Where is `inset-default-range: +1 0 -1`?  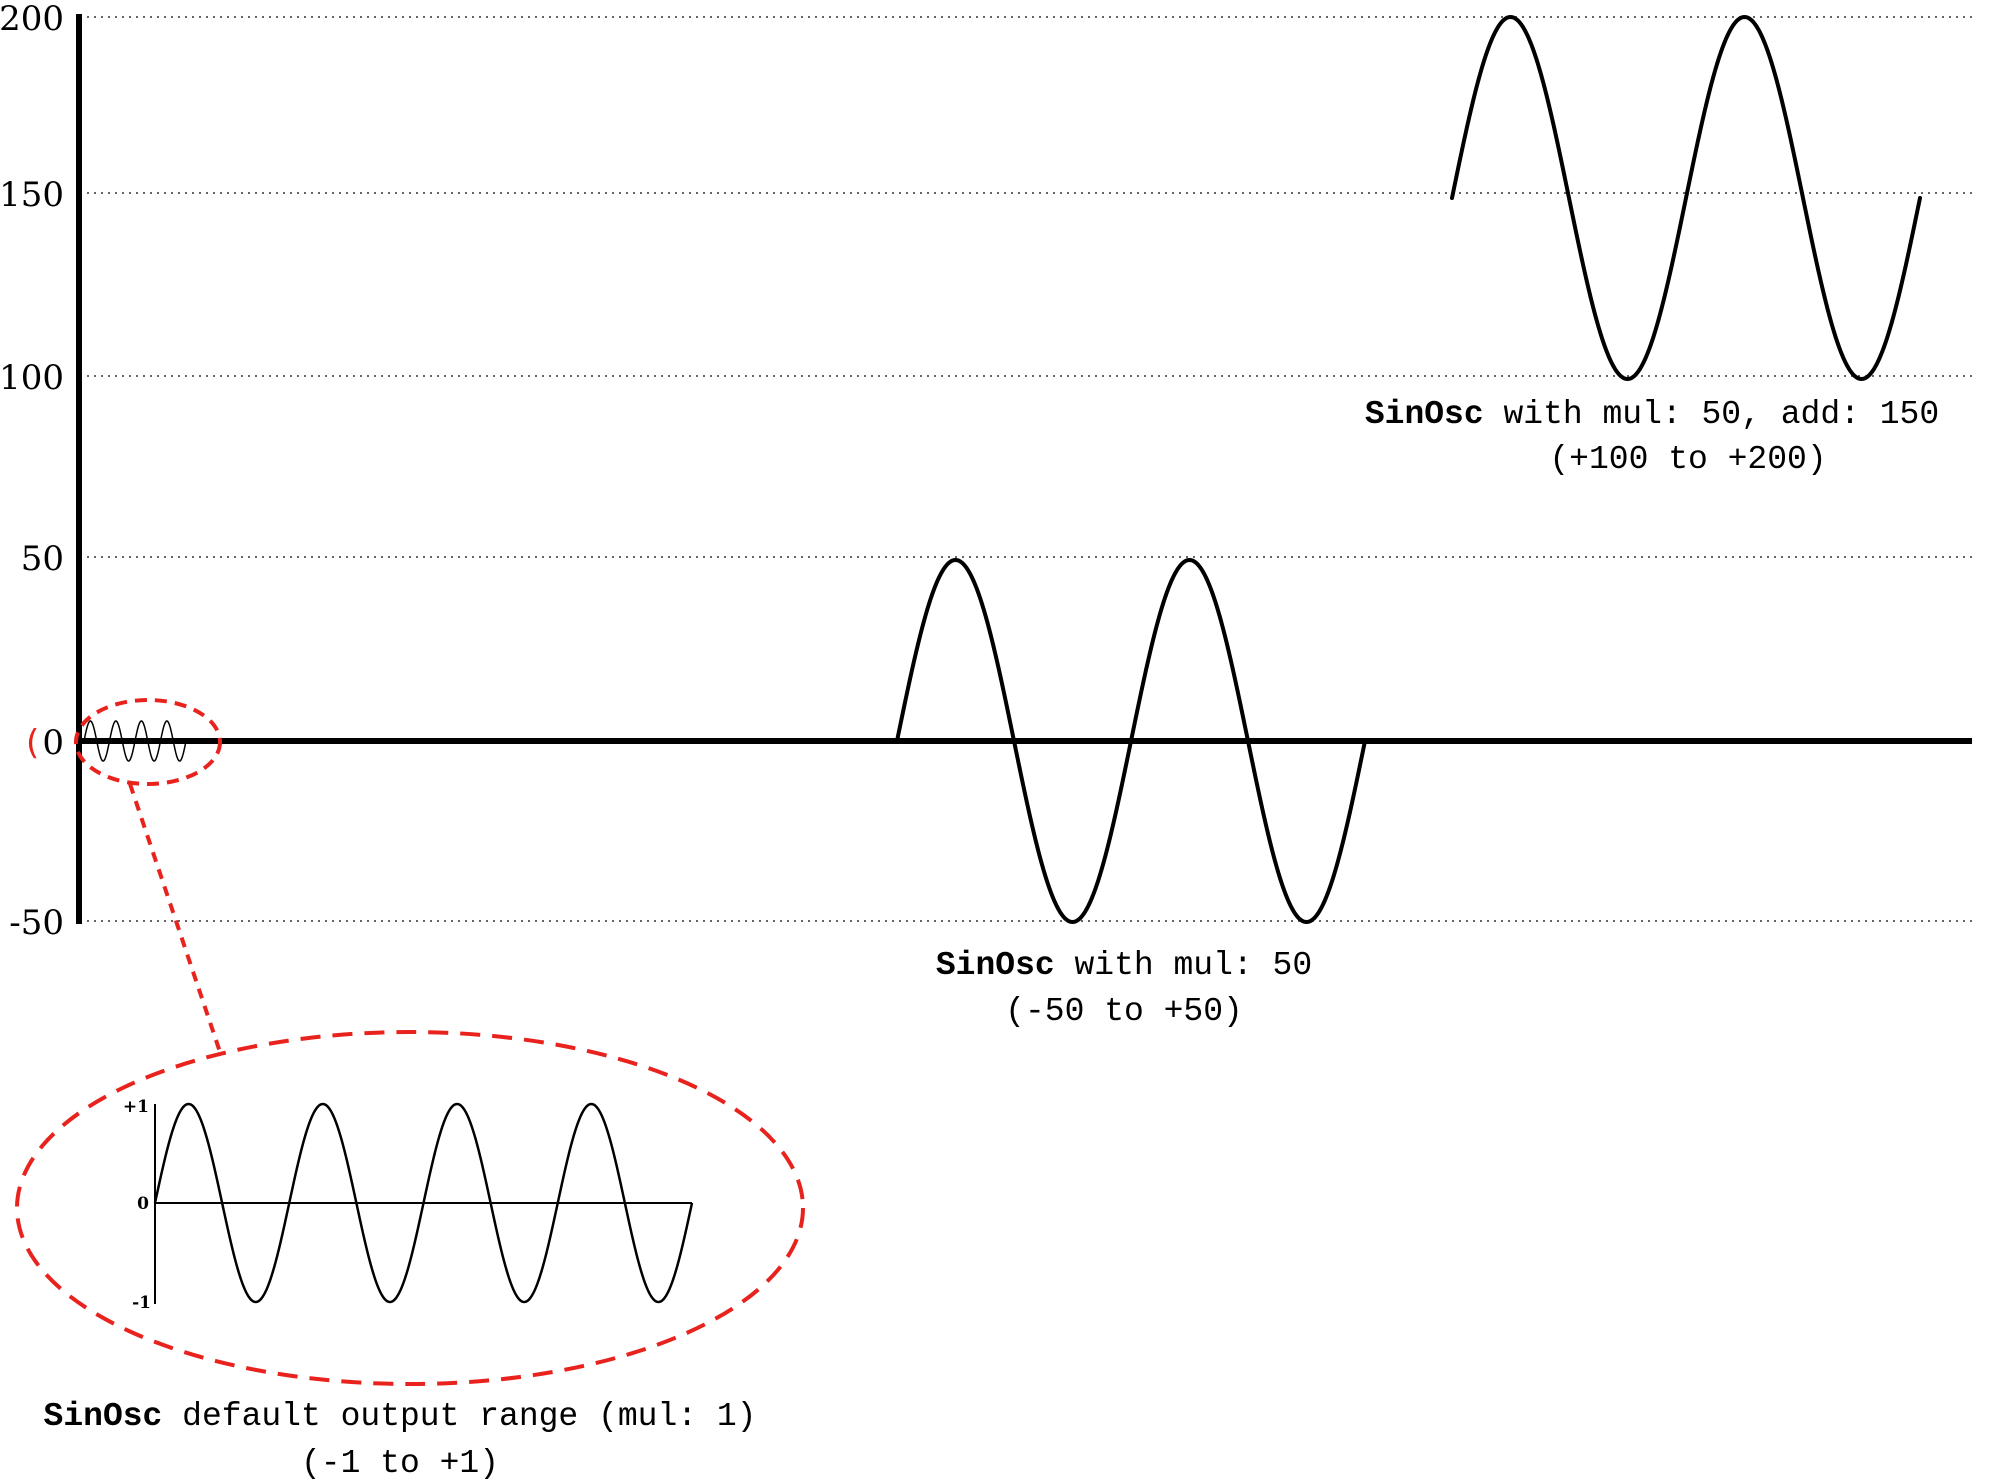
inset-default-range: +1 0 -1 is located at coordinates (410, 1208).